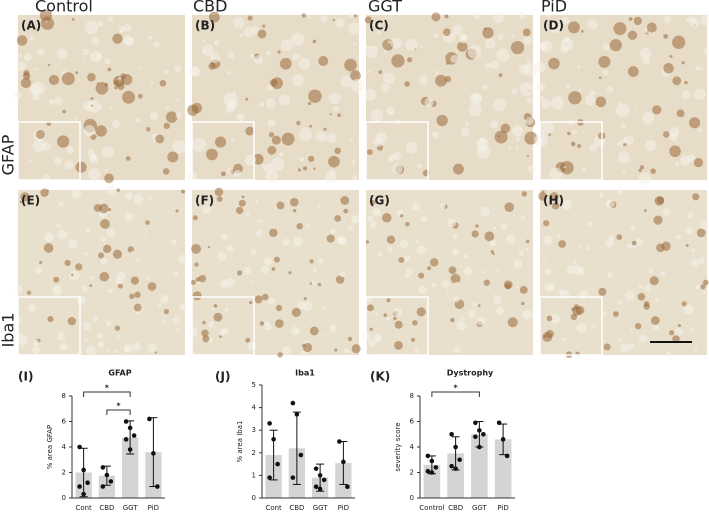 This screenshot has width=709, height=524. I want to click on x-tick-label: Cont, so click(83, 508).